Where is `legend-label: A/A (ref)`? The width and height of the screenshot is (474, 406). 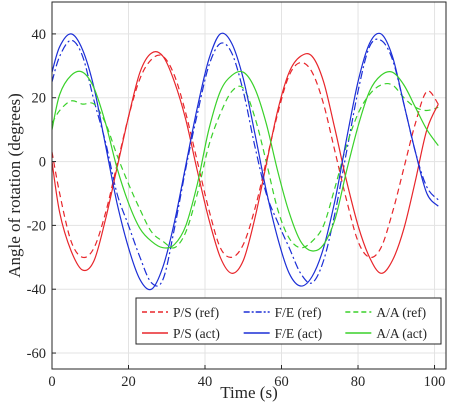 legend-label: A/A (ref) is located at coordinates (401, 312).